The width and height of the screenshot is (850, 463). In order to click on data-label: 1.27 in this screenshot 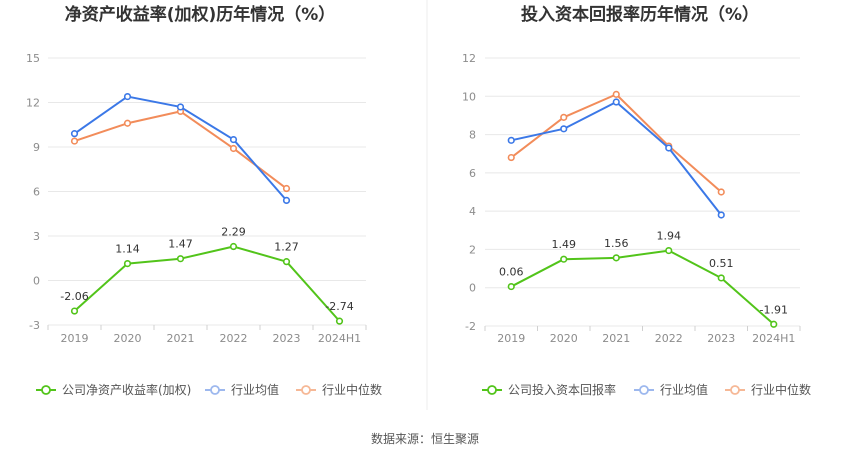, I will do `click(286, 247)`.